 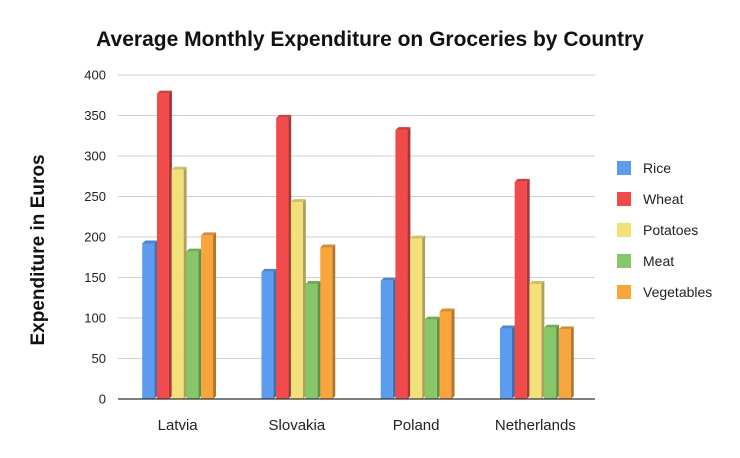 I want to click on y-tick-labels: 0 50 100 150 200 250 300 350 400, so click(x=95, y=237).